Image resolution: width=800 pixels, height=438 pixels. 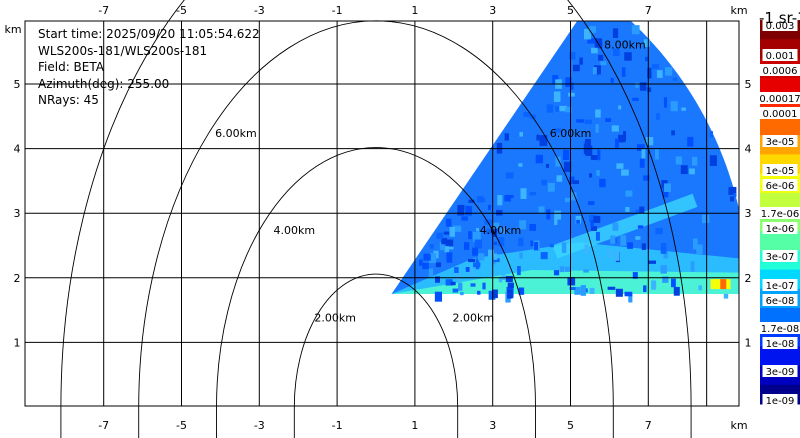 What do you see at coordinates (492, 10) in the screenshot?
I see `x-tick-label-top: 3` at bounding box center [492, 10].